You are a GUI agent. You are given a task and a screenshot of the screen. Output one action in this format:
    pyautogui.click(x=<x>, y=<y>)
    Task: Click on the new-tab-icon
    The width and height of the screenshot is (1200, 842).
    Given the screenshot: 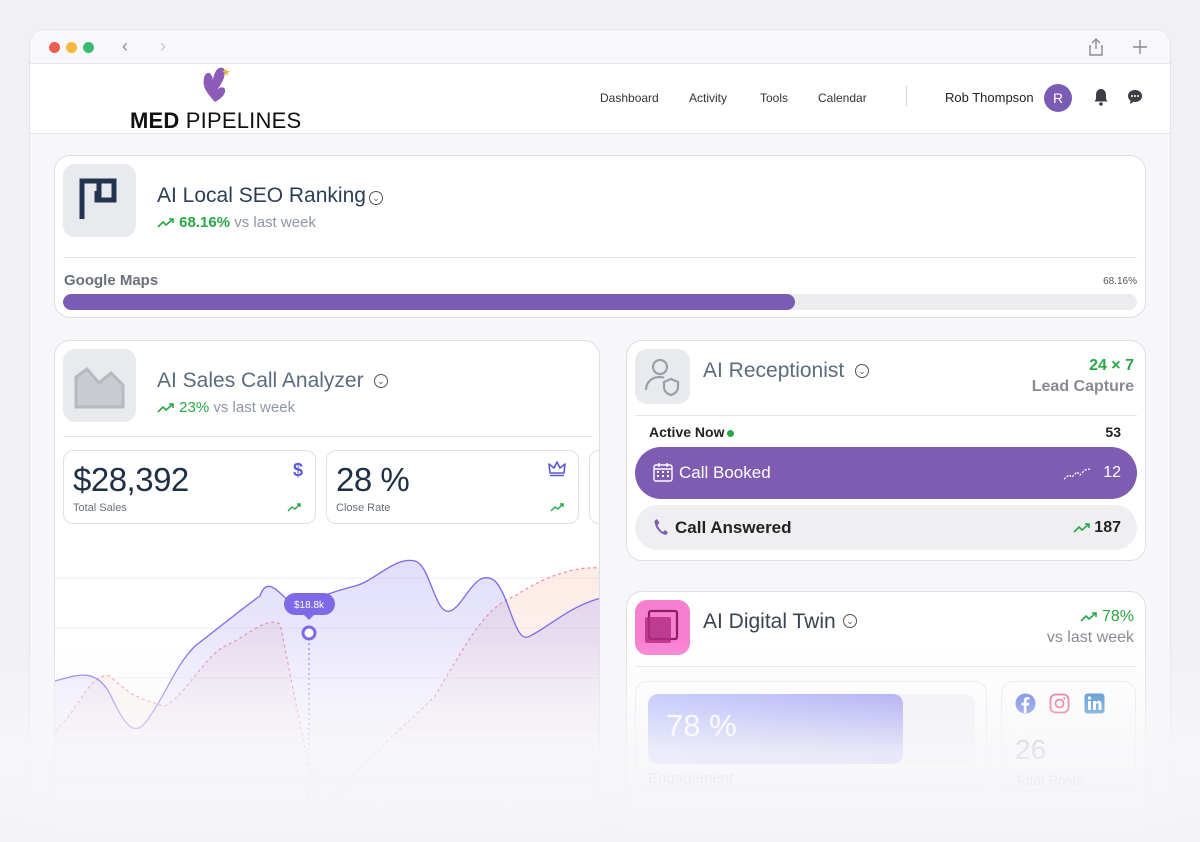 What is the action you would take?
    pyautogui.click(x=1140, y=47)
    